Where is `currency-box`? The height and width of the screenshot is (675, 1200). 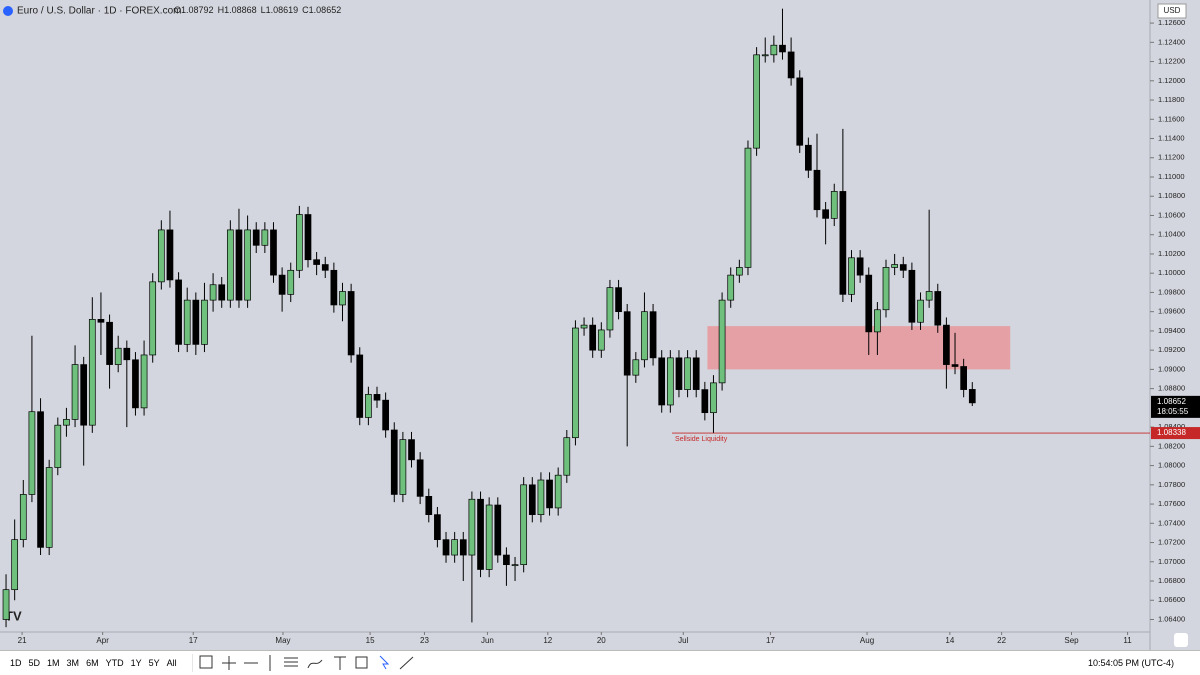 currency-box is located at coordinates (1172, 11).